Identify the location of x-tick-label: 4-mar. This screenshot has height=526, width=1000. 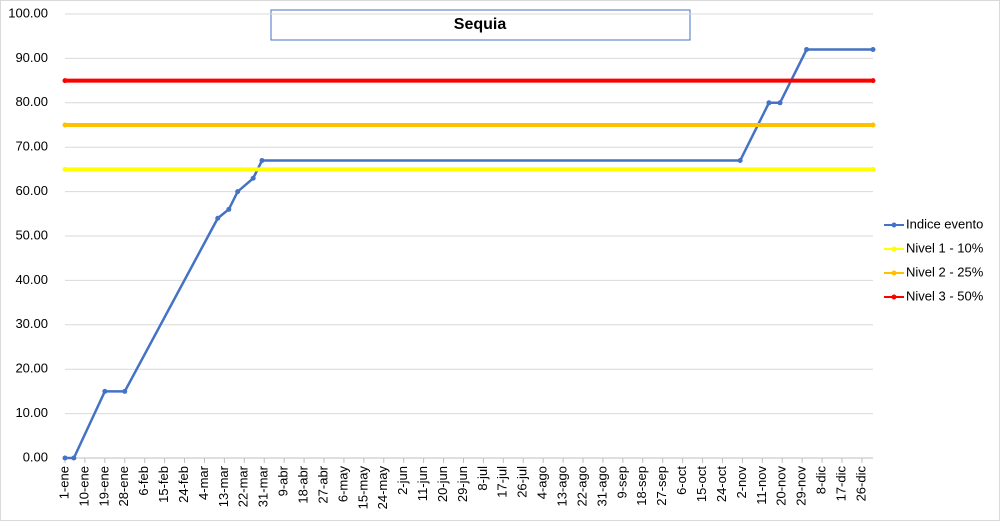
(203, 482).